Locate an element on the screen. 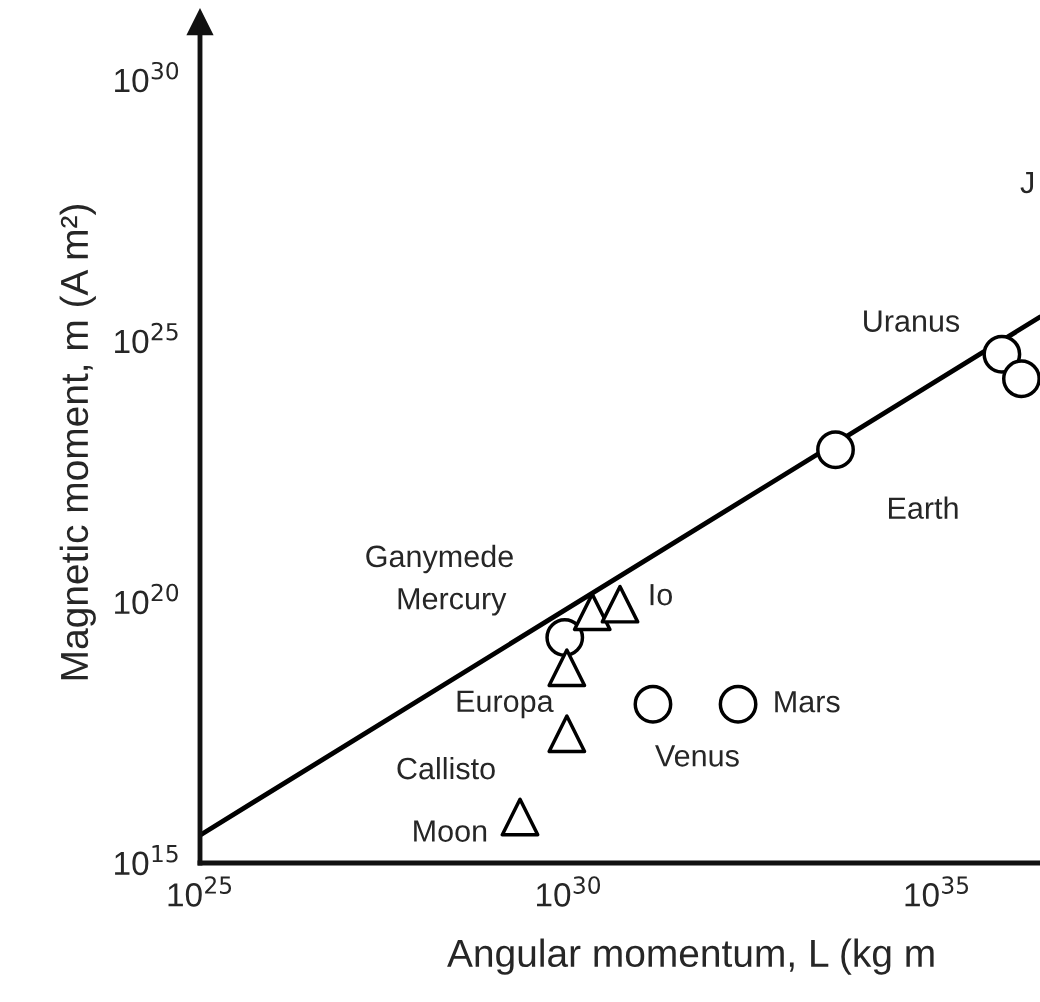 The image size is (1040, 1002). annotation: Ganymede is located at coordinates (439, 559).